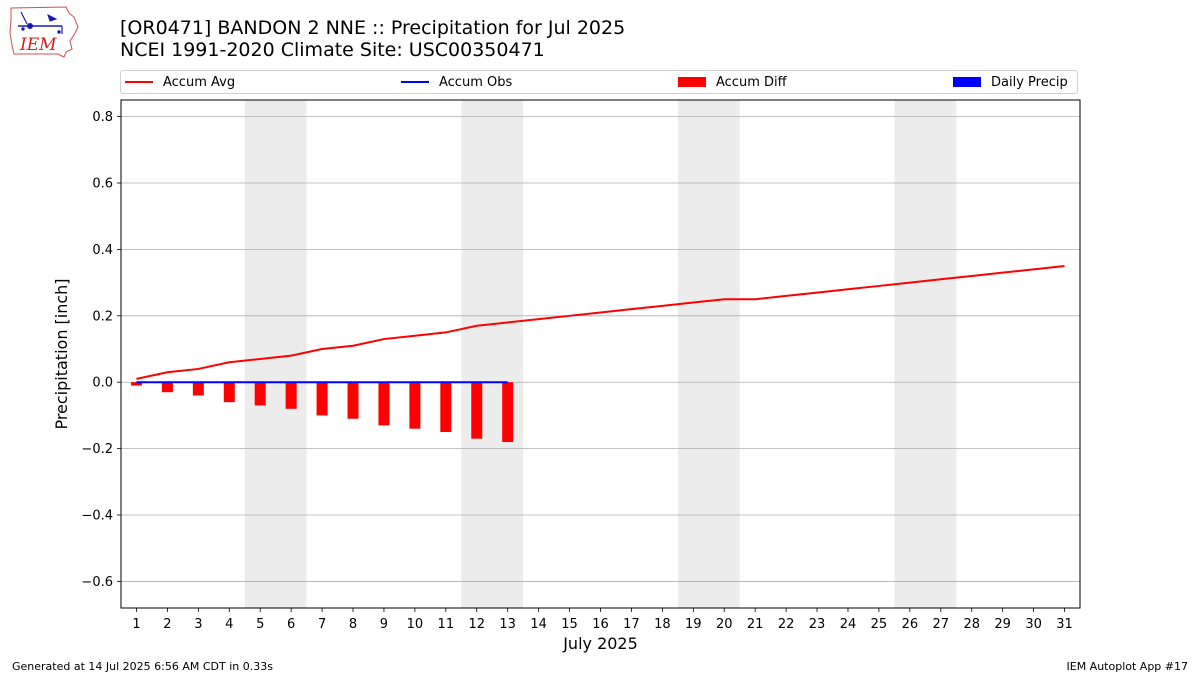 The image size is (1200, 675). I want to click on y-tick-label: −0.2, so click(97, 449).